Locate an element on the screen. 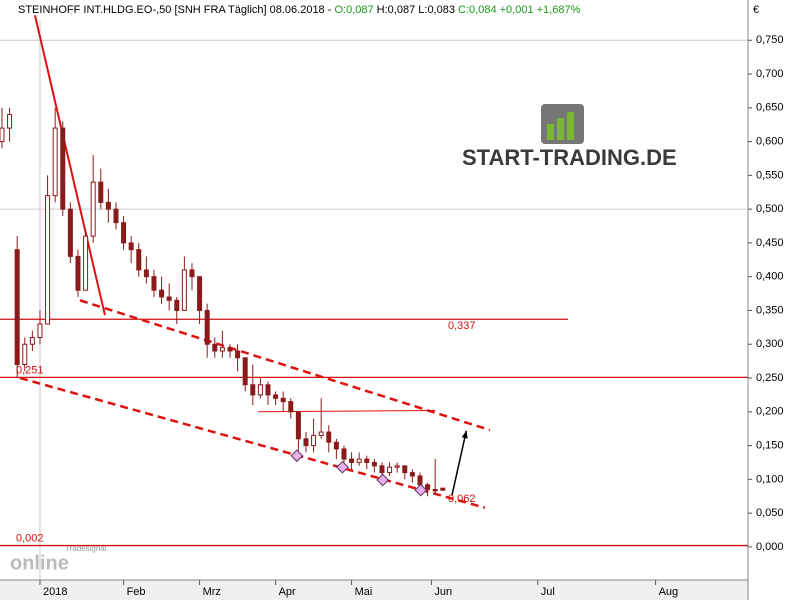 The image size is (800, 600). brand-logo: START-TRADING.DE is located at coordinates (569, 137).